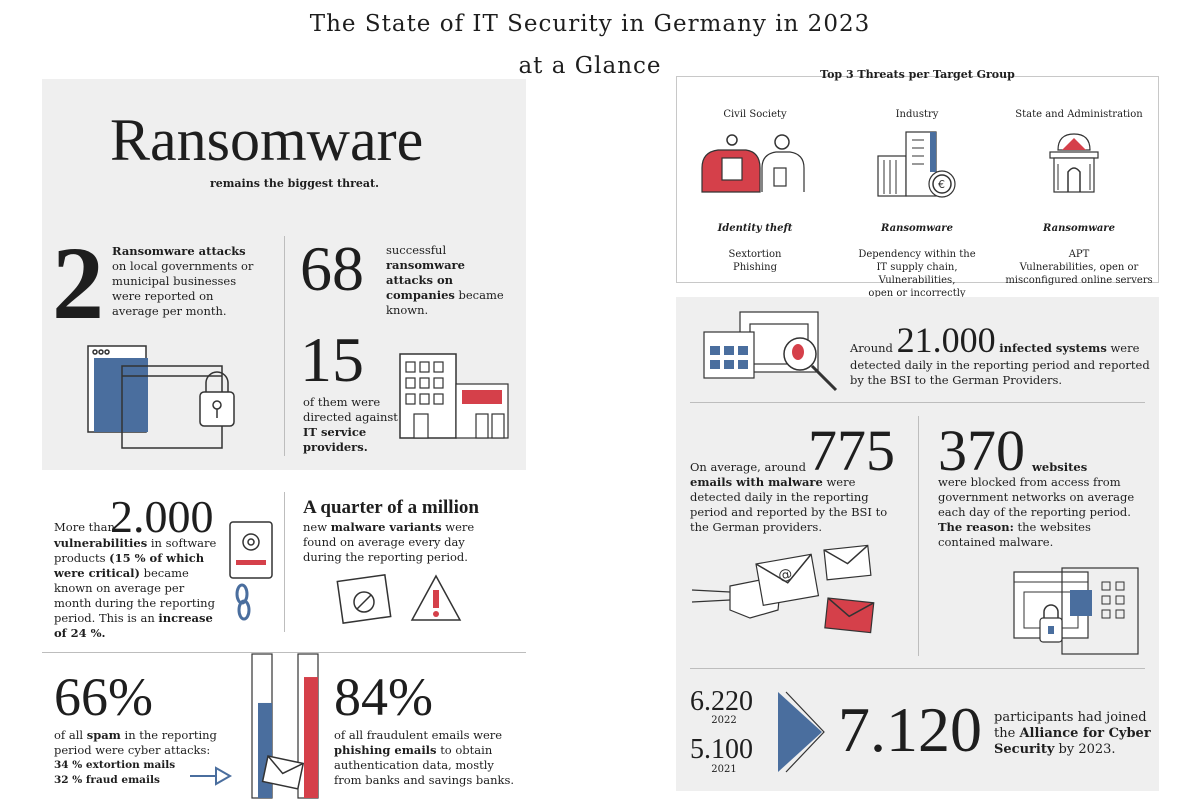 The width and height of the screenshot is (1200, 800). What do you see at coordinates (1074, 163) in the screenshot?
I see `government-building-icon` at bounding box center [1074, 163].